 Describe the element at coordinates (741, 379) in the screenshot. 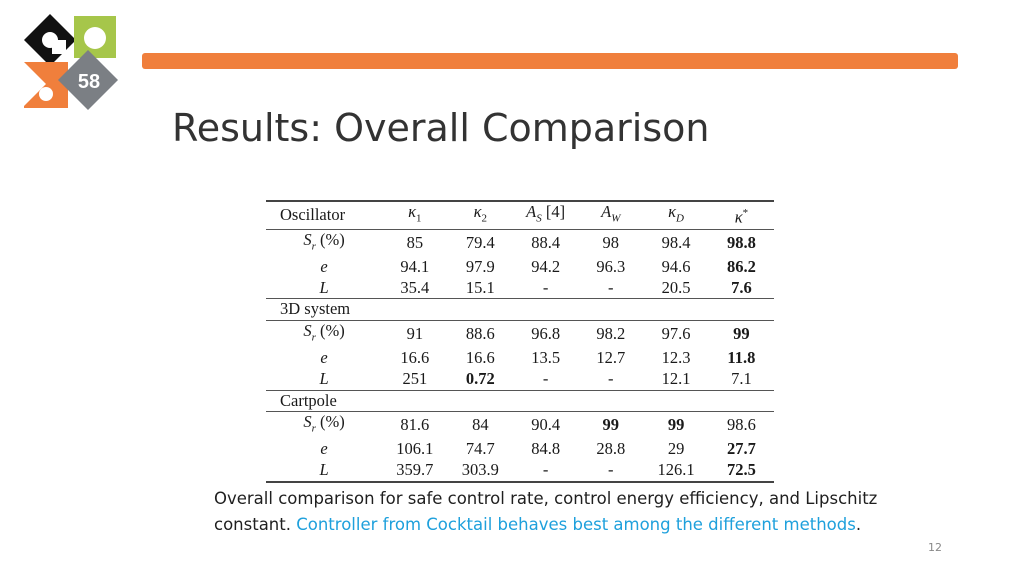

I see `cell: 7.1` at that location.